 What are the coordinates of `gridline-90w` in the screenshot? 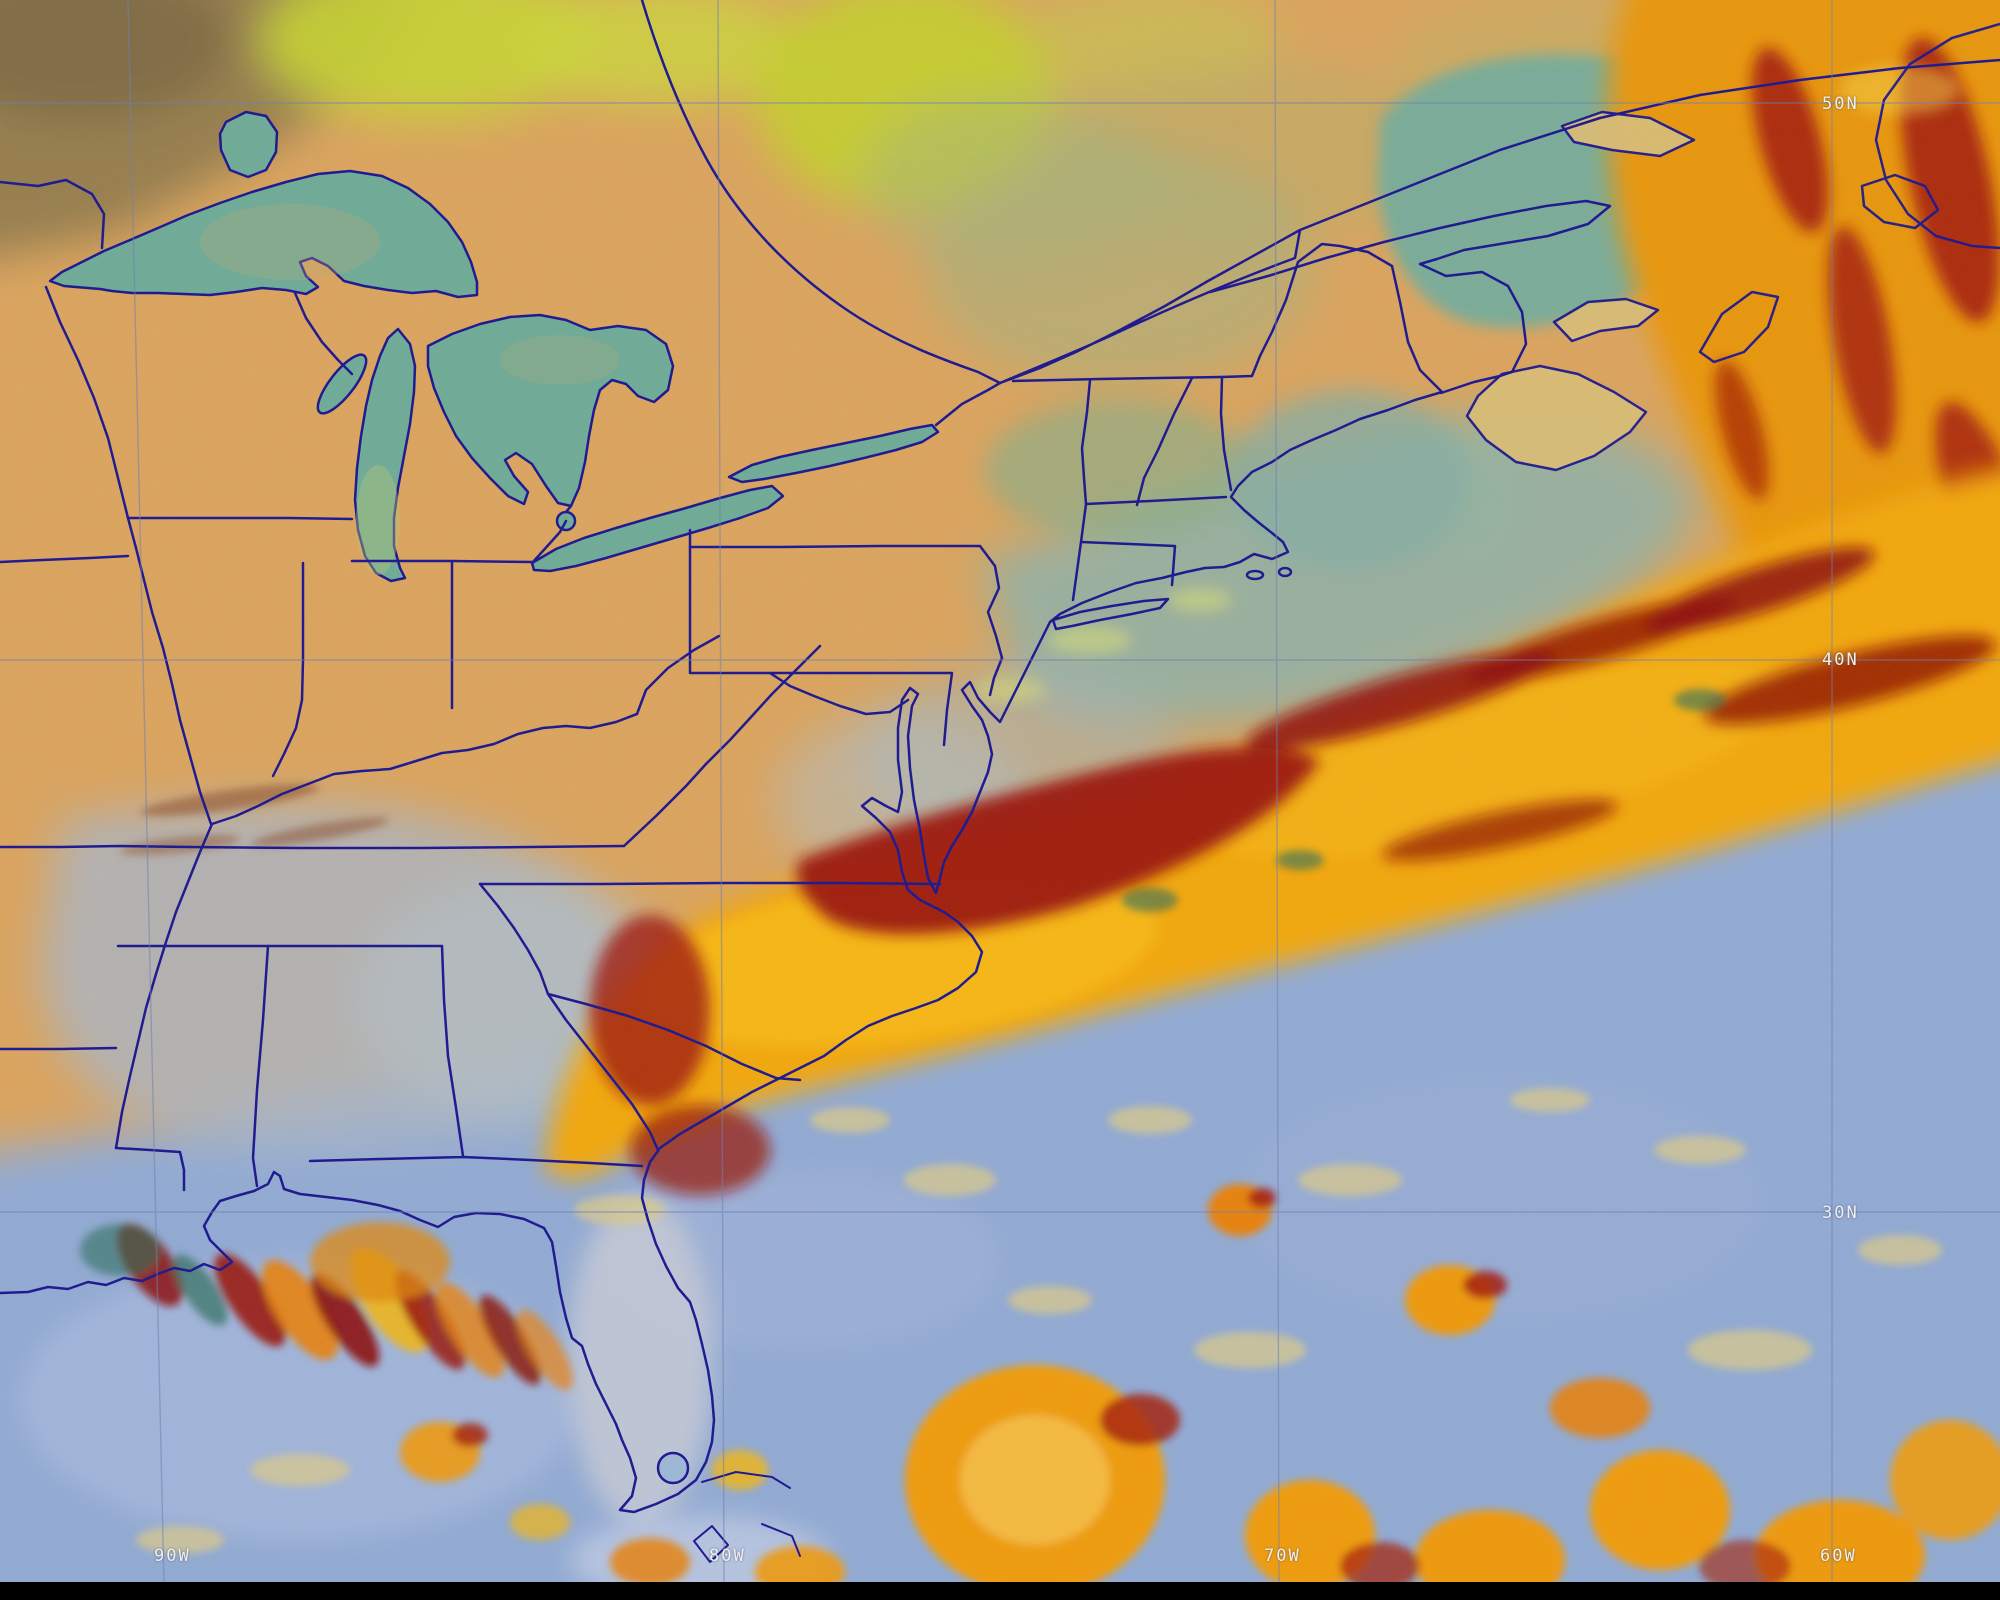 It's located at (146, 791).